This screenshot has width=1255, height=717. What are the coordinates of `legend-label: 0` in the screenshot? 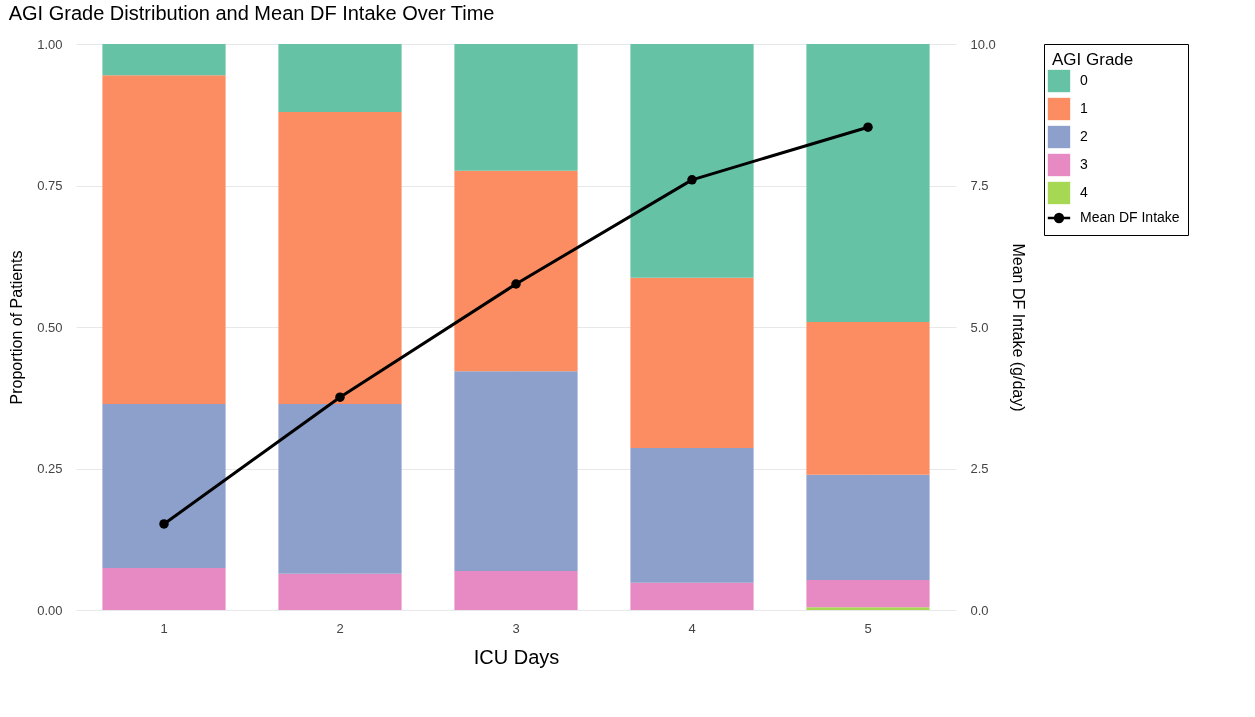 It's located at (1084, 80).